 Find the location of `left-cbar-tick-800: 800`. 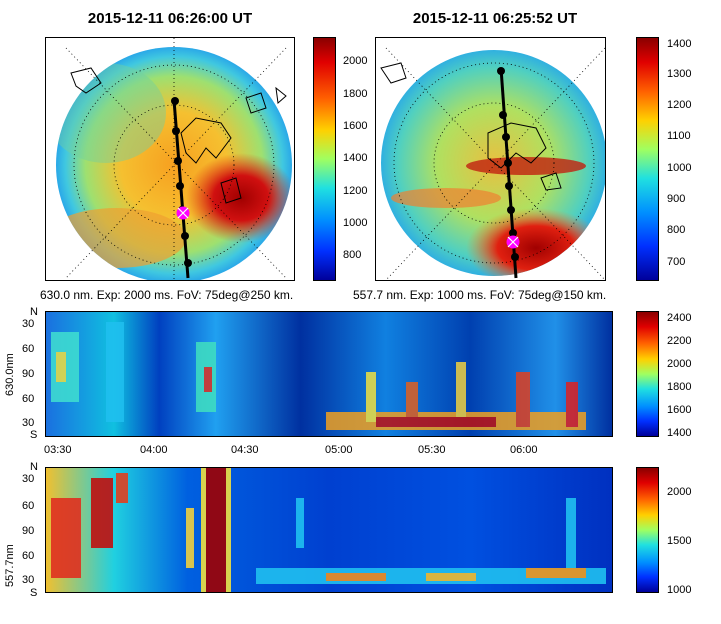

left-cbar-tick-800: 800 is located at coordinates (352, 255).